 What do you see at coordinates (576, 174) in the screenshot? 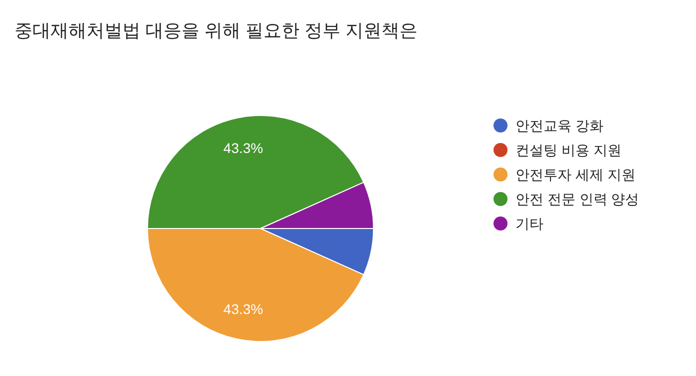
I see `legend-label: 안전투자 세제 지원` at bounding box center [576, 174].